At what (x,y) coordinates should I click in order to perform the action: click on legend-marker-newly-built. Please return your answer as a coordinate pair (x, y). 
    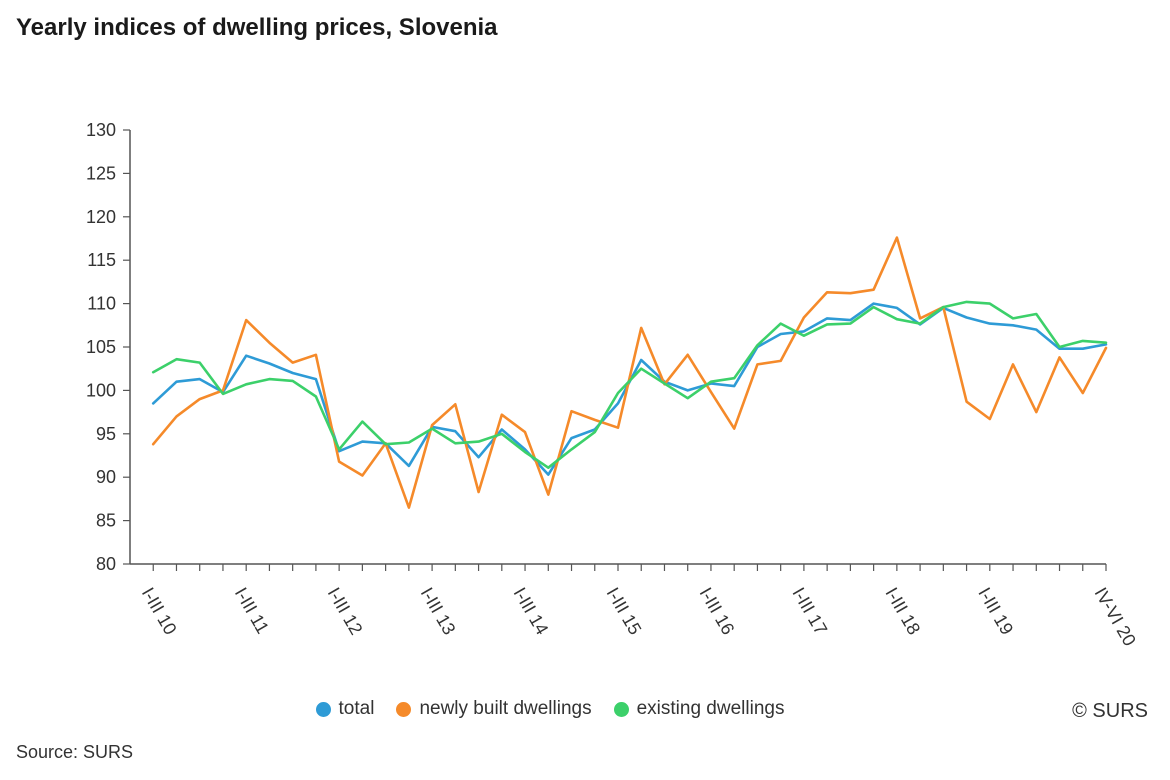
    Looking at the image, I should click on (404, 709).